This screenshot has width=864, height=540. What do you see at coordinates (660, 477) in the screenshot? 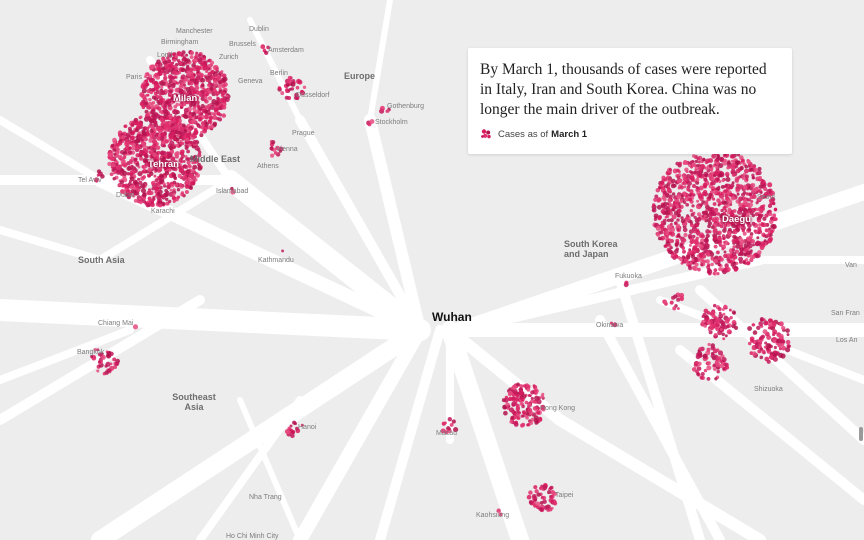
I see `route-line` at bounding box center [660, 477].